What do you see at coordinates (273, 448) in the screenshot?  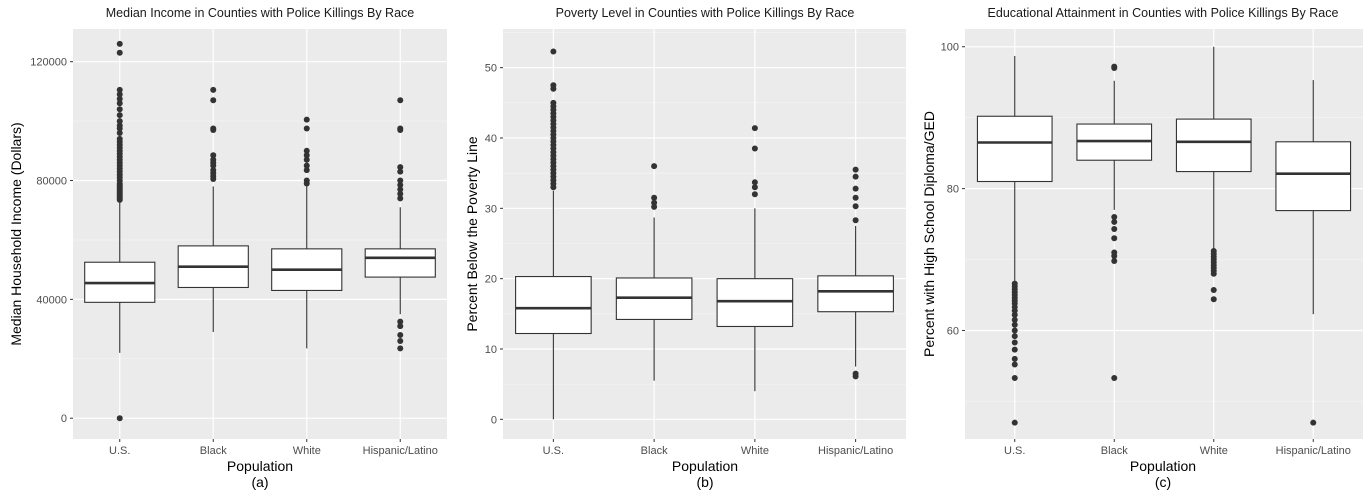 I see `panel-a-x-ticks: U.S. Black White Hispanic/Latino` at bounding box center [273, 448].